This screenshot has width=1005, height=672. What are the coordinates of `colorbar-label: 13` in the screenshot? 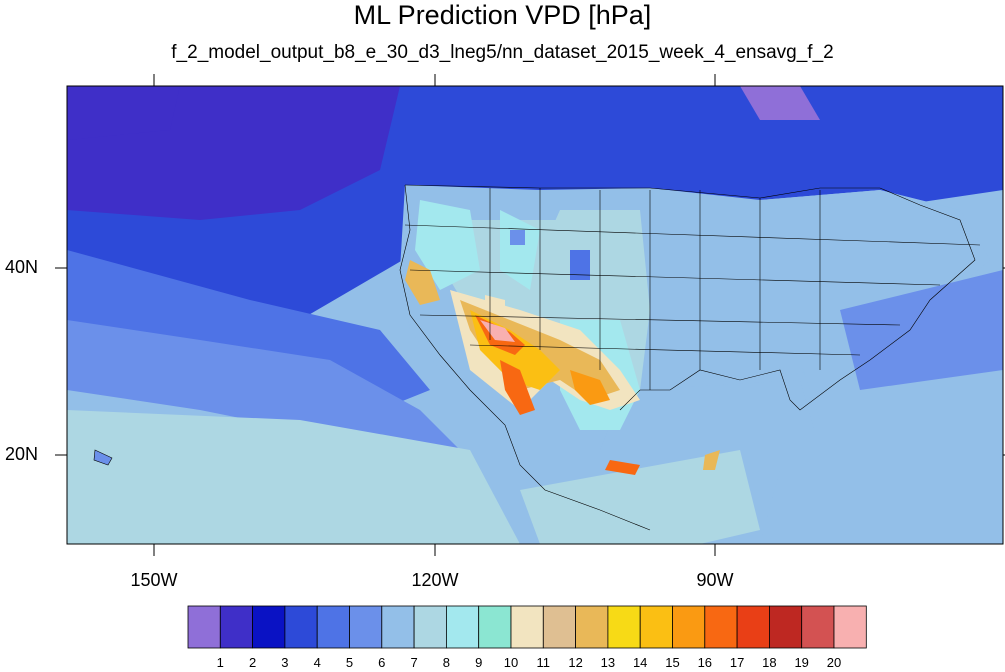 It's located at (608, 662).